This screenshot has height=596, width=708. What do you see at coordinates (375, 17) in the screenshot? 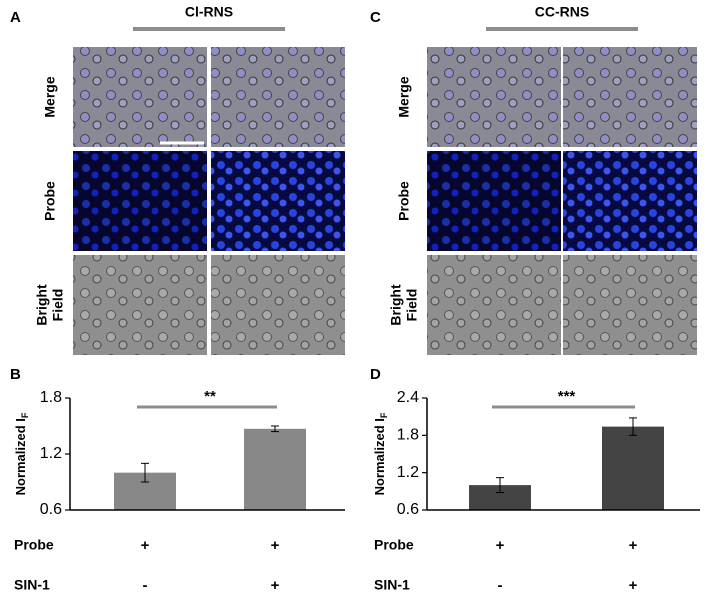
I see `panel-letter: C` at bounding box center [375, 17].